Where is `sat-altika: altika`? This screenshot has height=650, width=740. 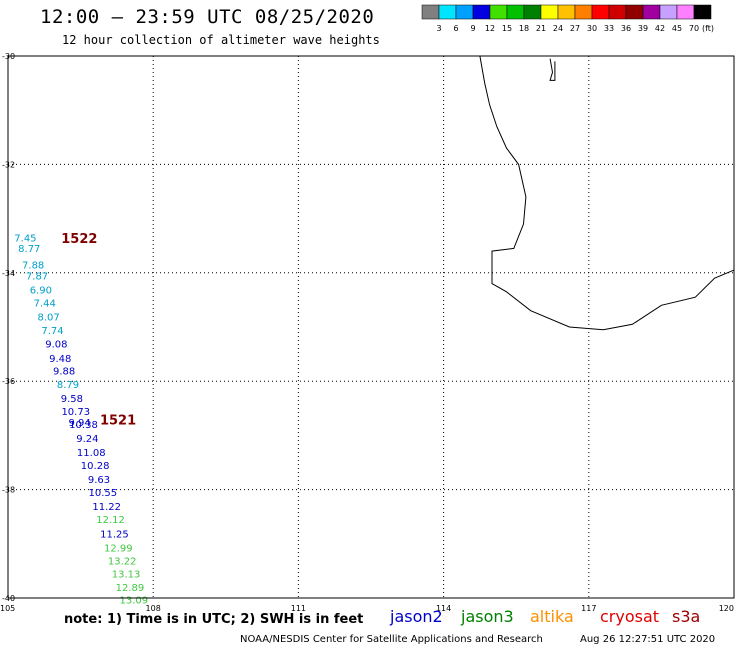 sat-altika: altika is located at coordinates (552, 616).